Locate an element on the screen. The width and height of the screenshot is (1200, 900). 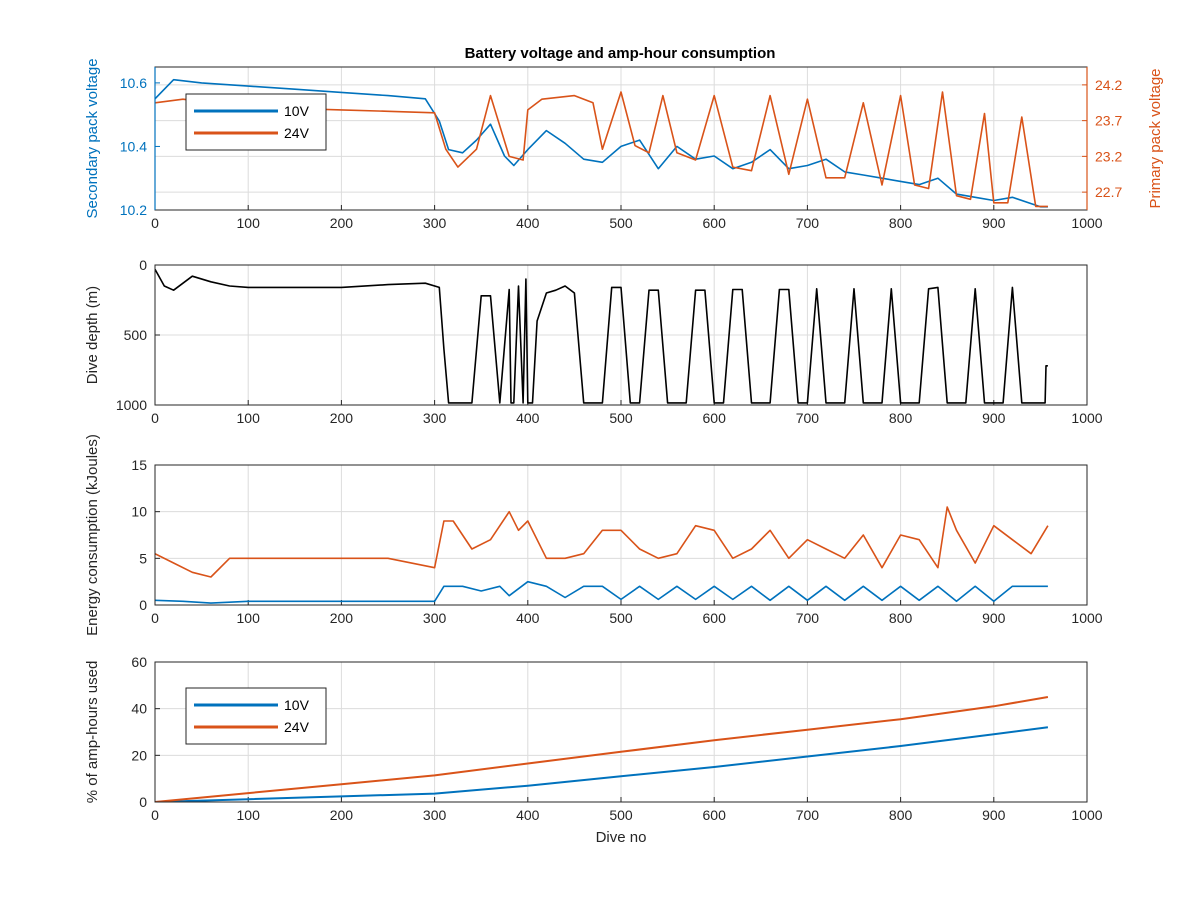
y-axis-label-right: Primary pack voltage is located at coordinates (1155, 138).